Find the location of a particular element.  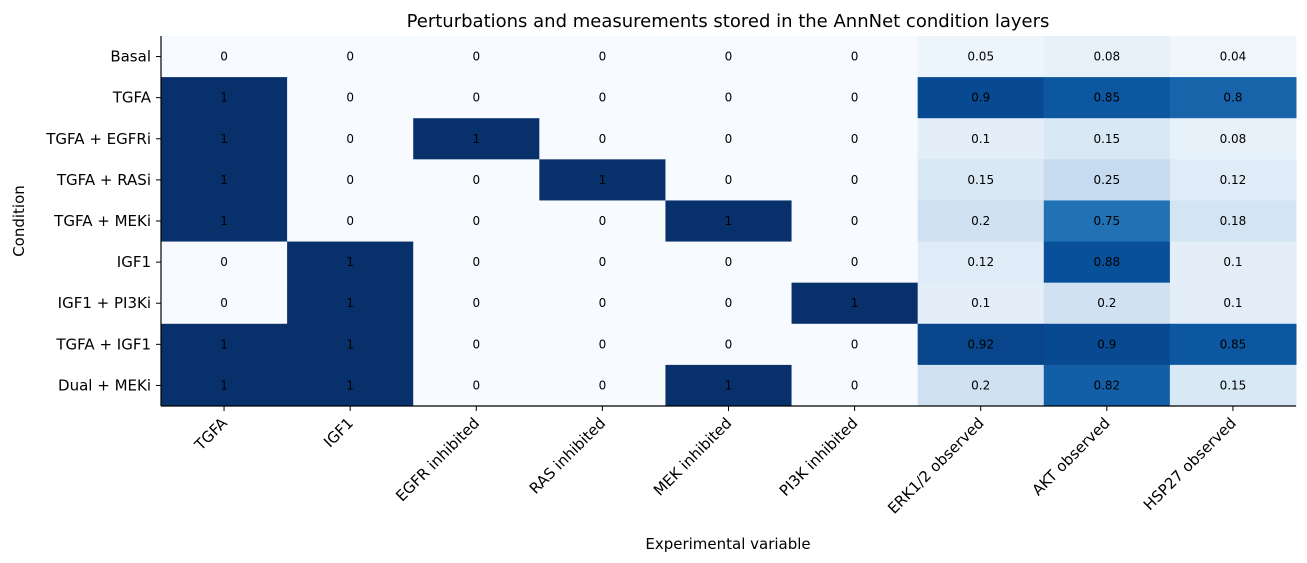

y-tick-label: TGFA + RASi is located at coordinates (103, 180).